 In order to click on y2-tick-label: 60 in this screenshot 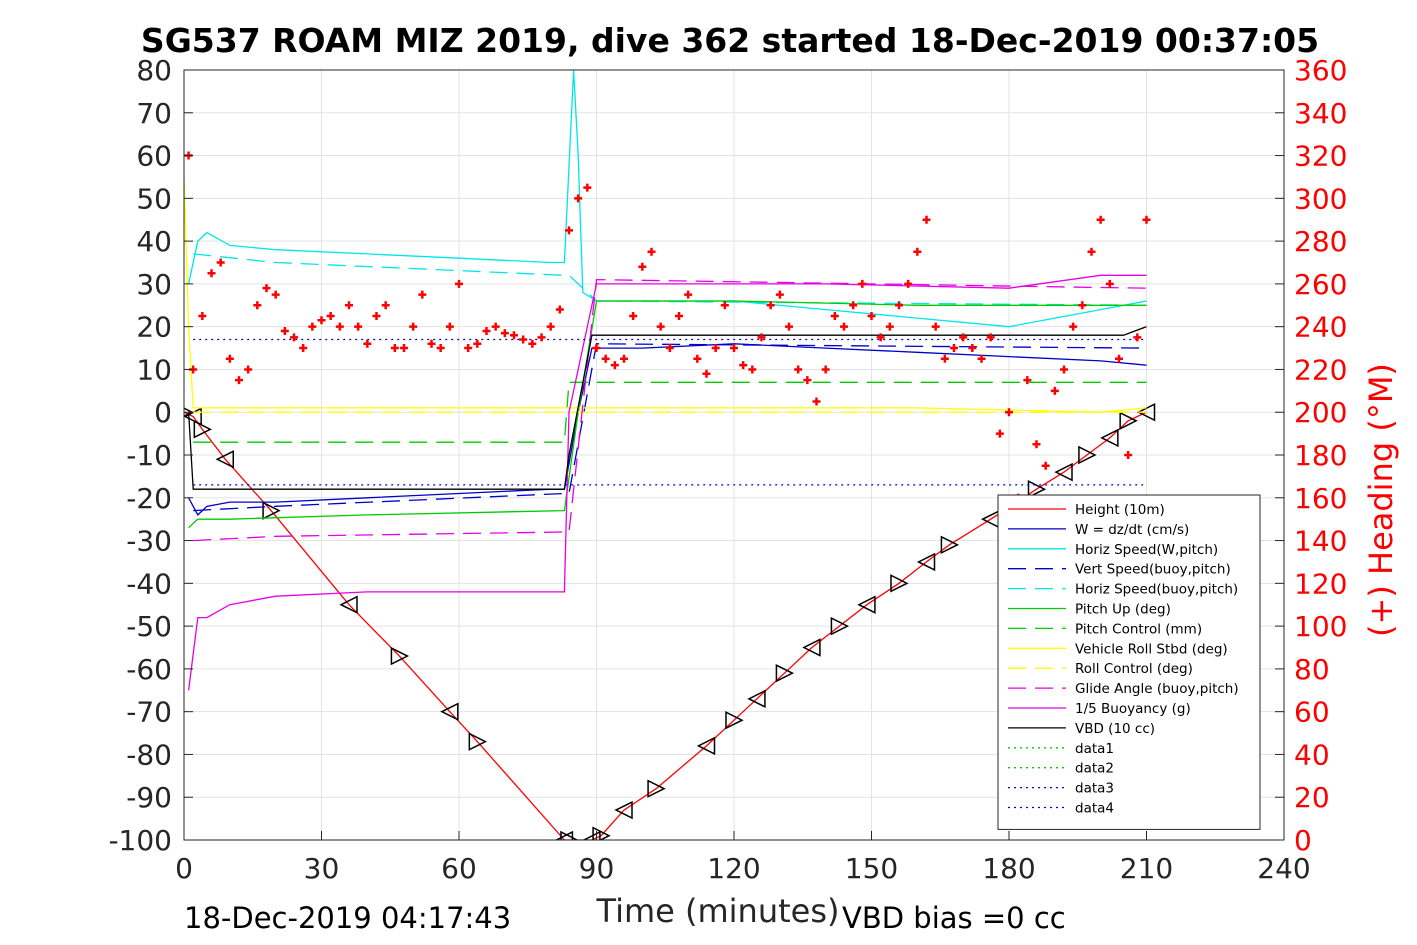, I will do `click(1312, 712)`.